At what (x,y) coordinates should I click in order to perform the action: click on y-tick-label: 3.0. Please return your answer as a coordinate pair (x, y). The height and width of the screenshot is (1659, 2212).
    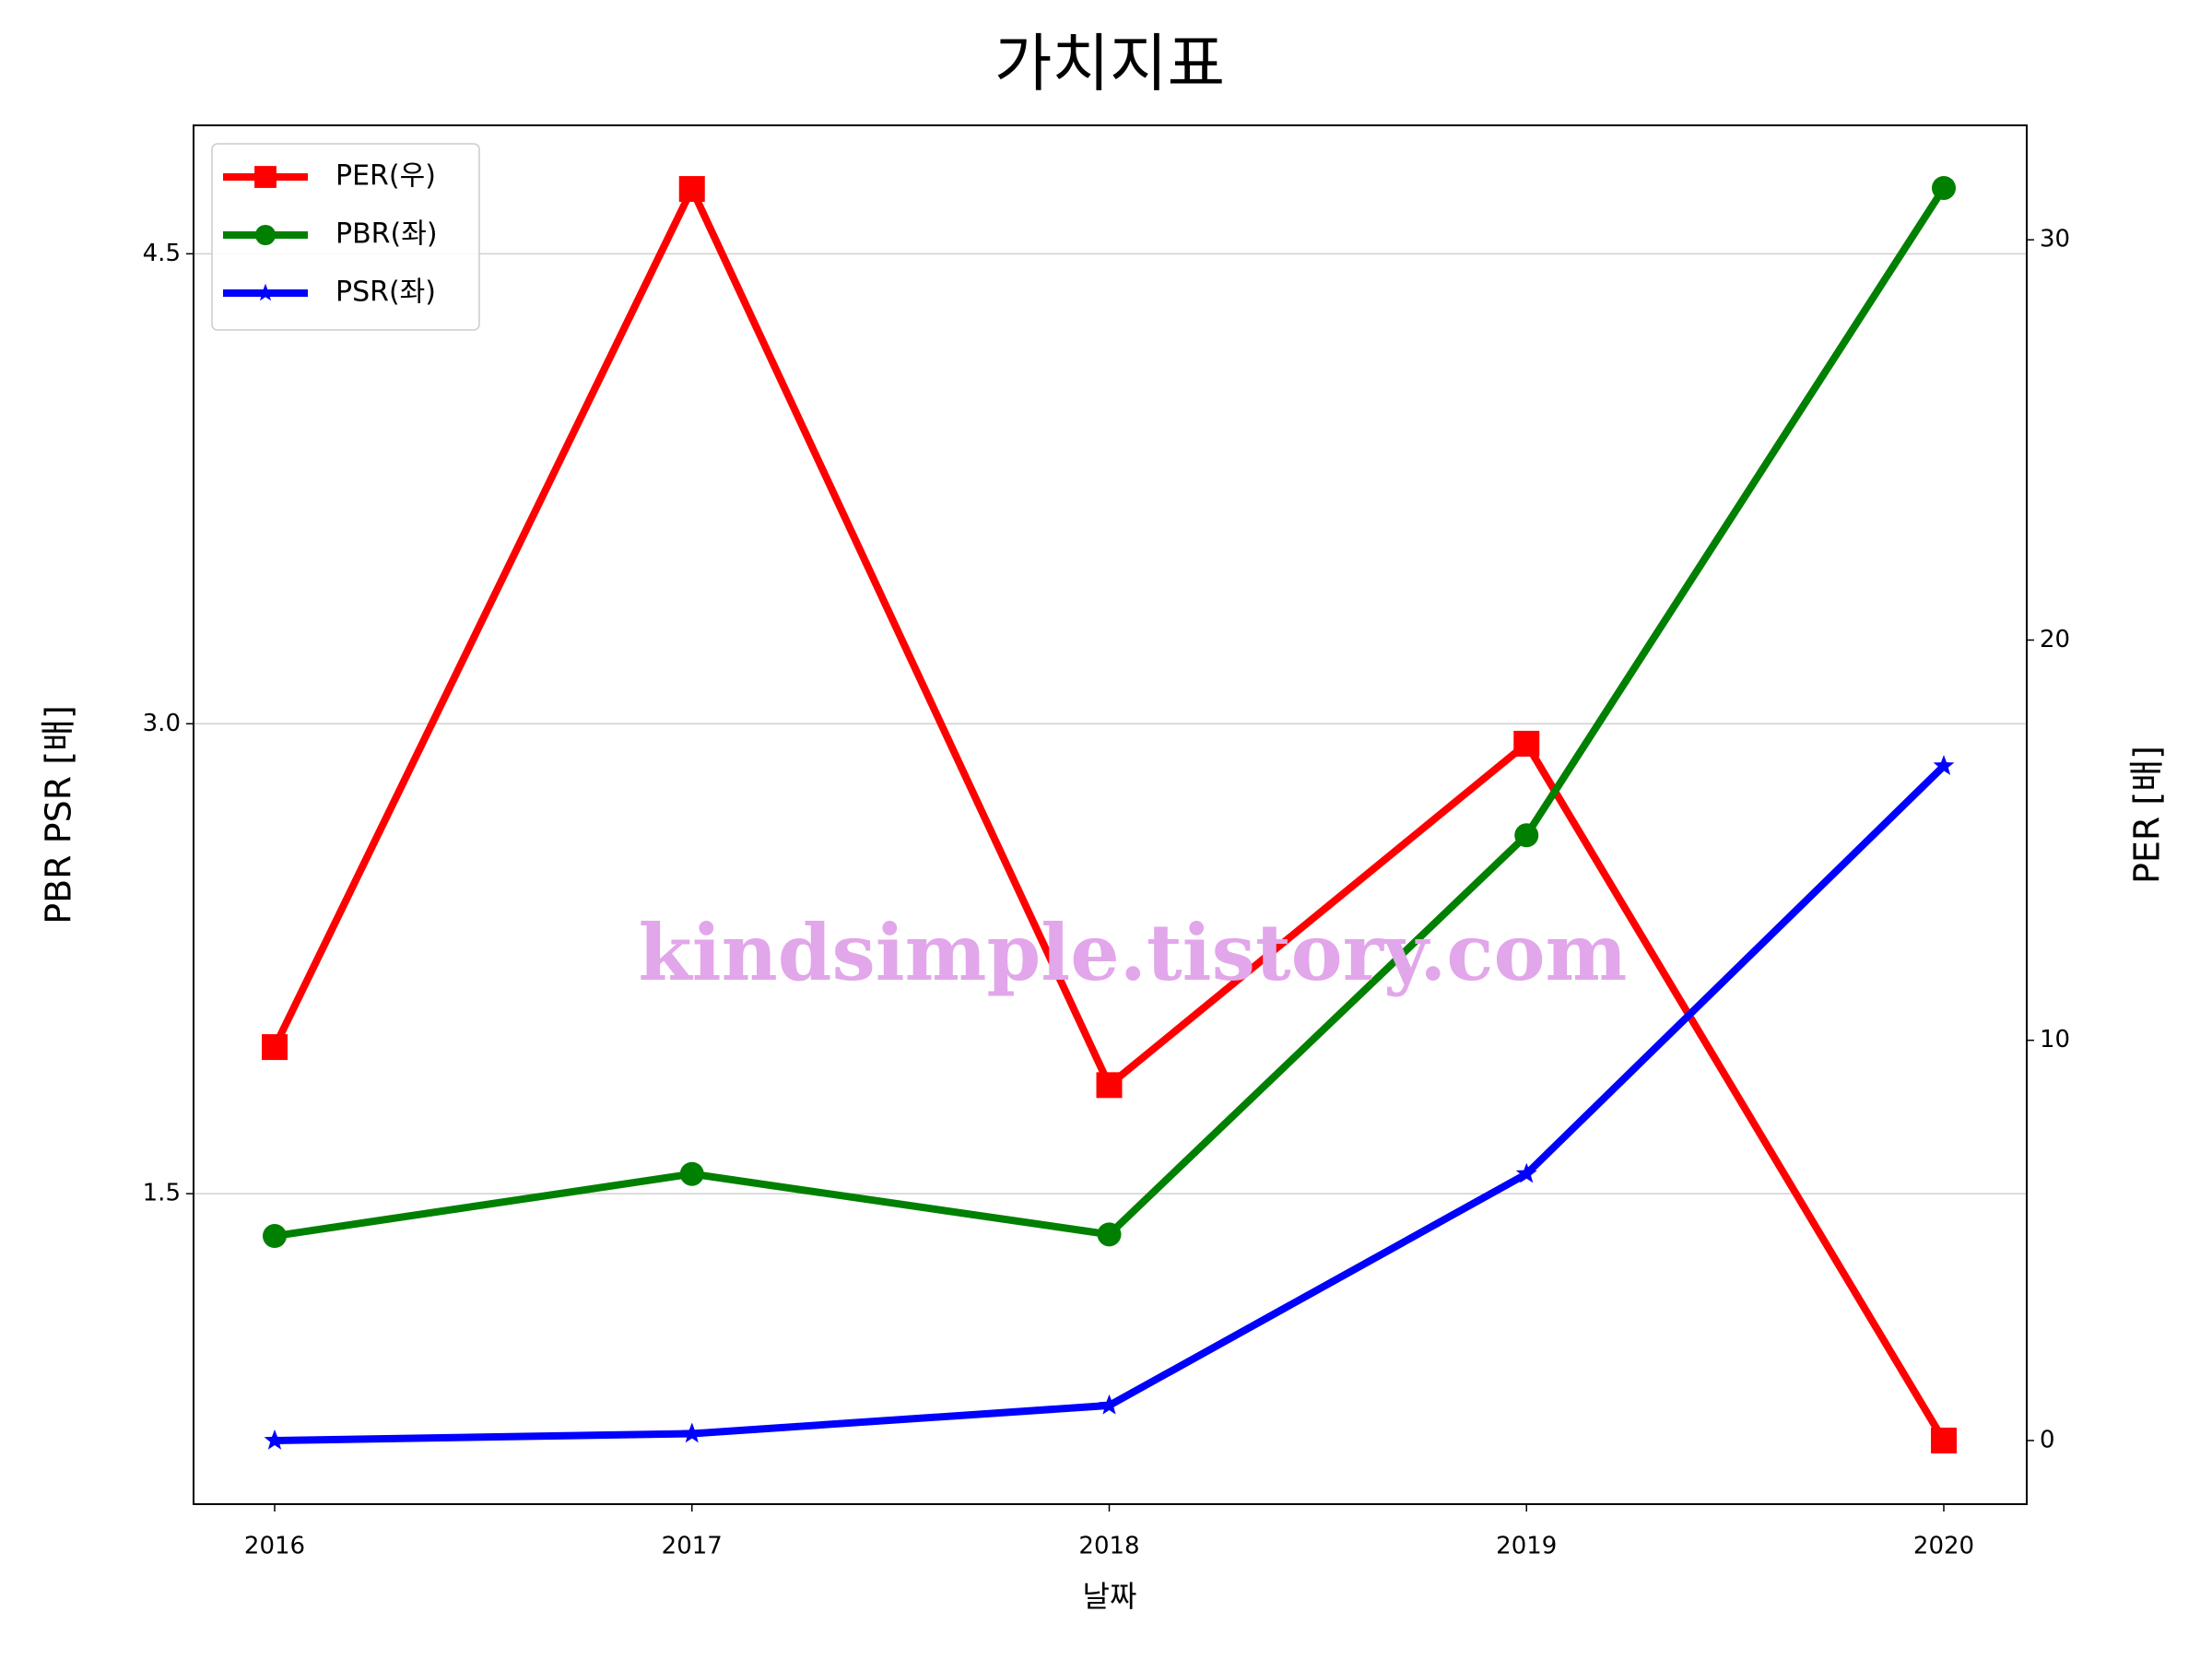
    Looking at the image, I should click on (162, 723).